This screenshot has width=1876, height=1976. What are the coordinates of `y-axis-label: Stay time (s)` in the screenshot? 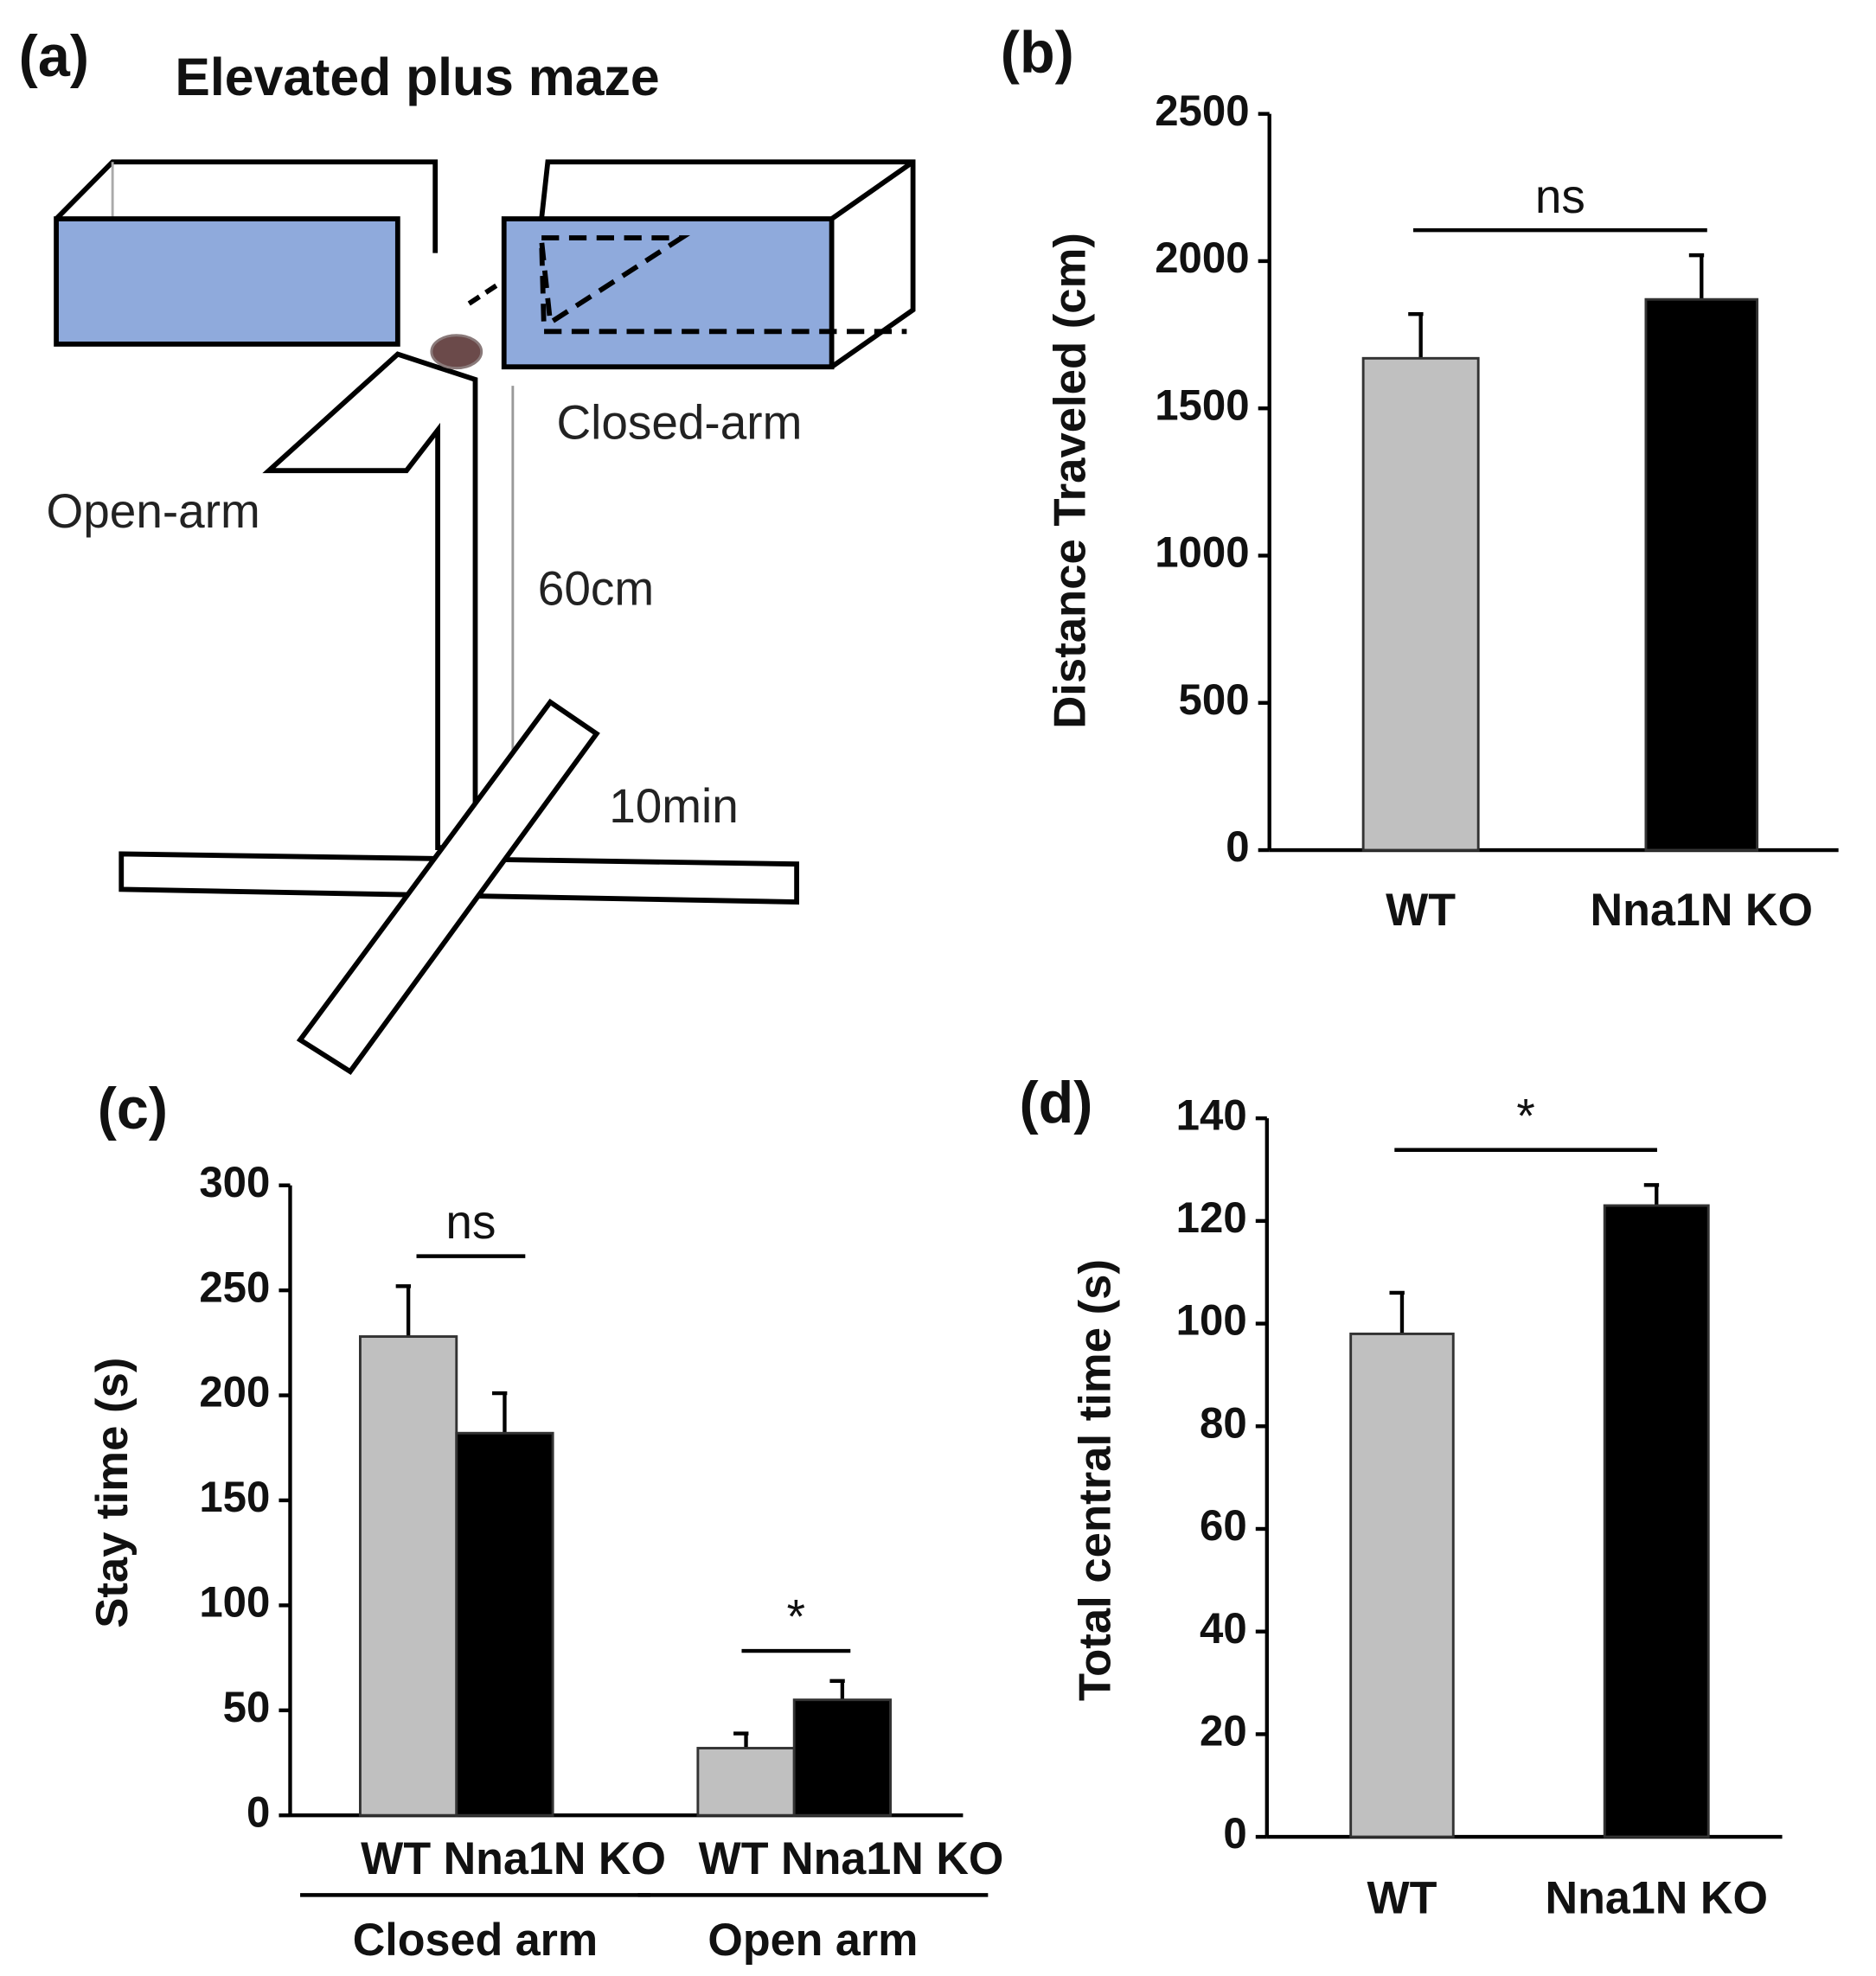 It's located at (112, 1493).